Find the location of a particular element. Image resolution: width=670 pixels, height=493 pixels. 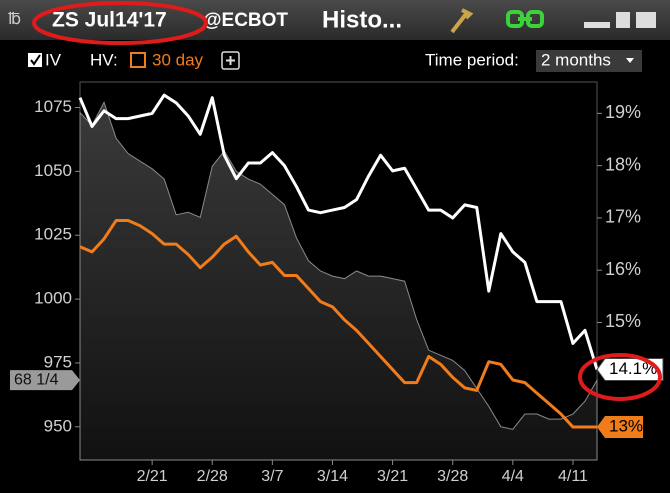

x-tick-label: 3/21 is located at coordinates (392, 476).